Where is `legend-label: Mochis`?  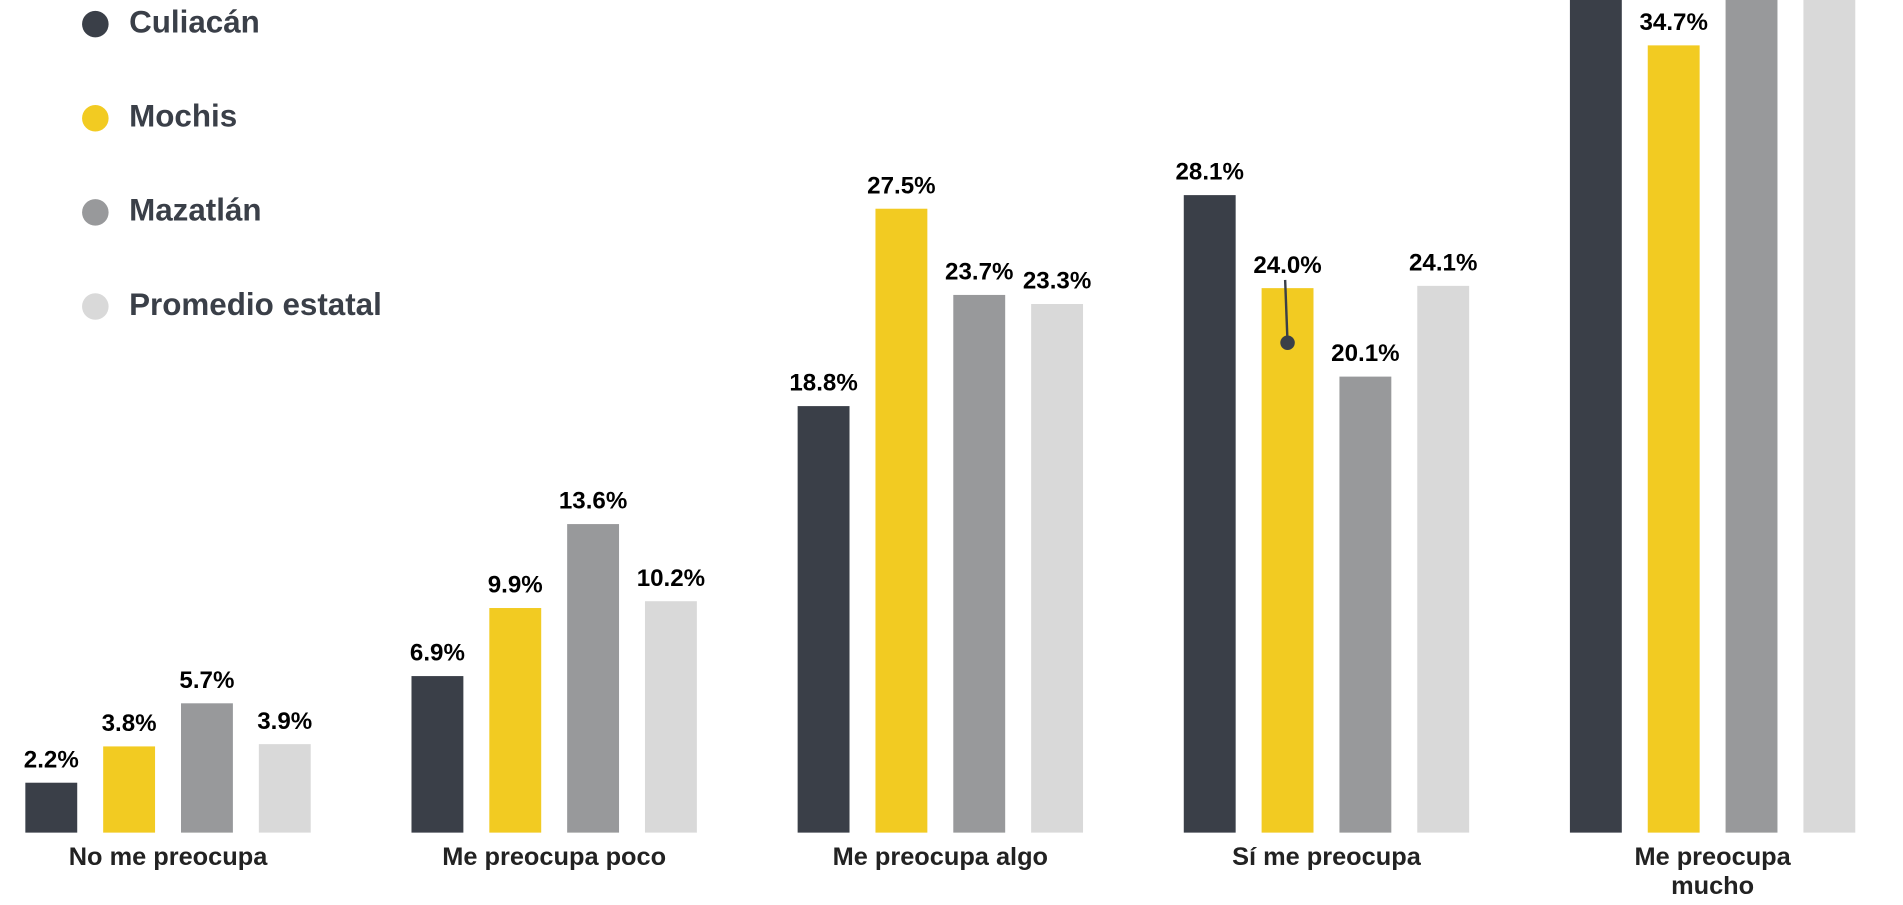
legend-label: Mochis is located at coordinates (183, 116).